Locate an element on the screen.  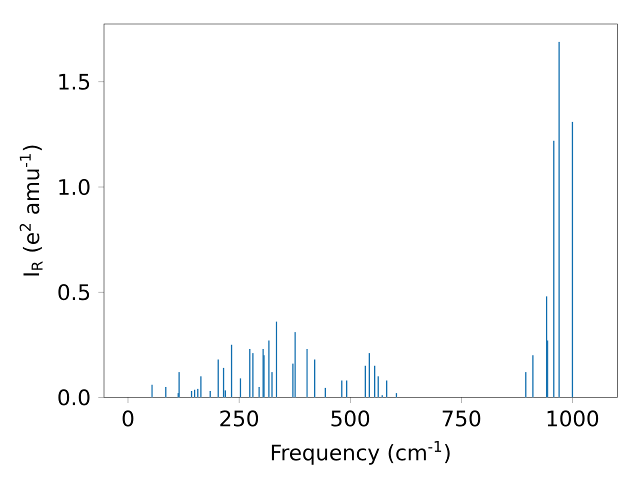
y-tick-label: 1.0 is located at coordinates (74, 187).